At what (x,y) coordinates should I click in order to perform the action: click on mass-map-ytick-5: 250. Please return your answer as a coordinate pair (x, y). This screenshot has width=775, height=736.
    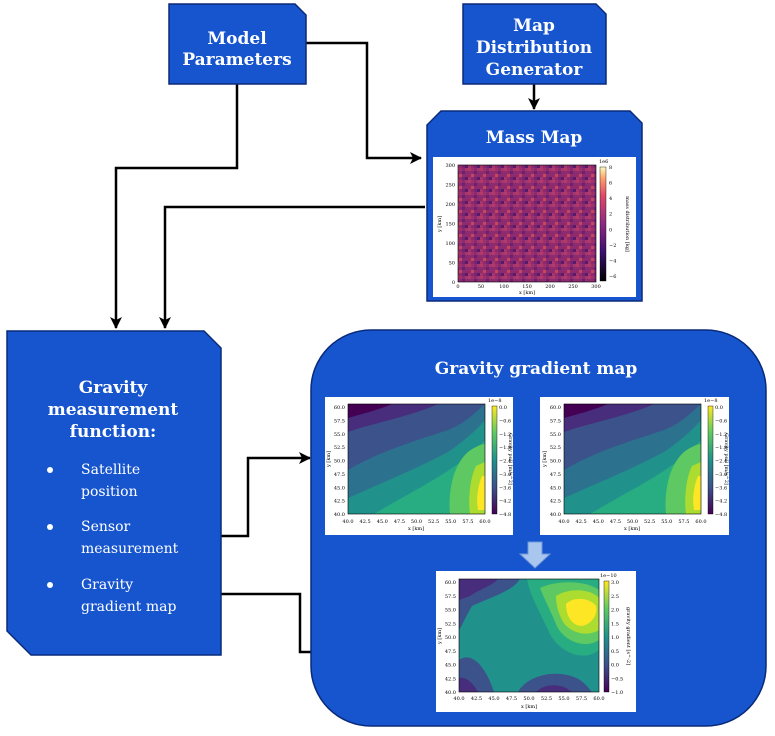
    Looking at the image, I should click on (450, 186).